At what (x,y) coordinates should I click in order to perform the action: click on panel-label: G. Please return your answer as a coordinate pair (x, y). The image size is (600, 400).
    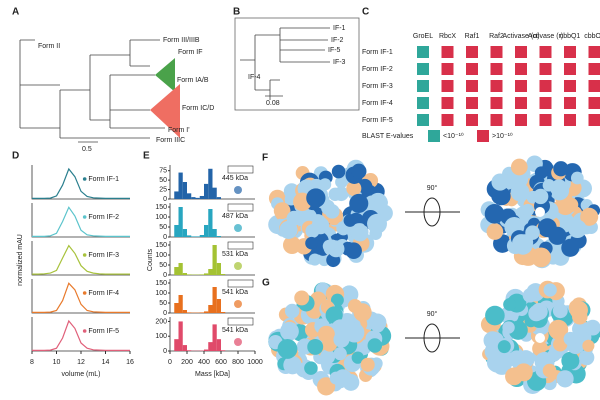
    Looking at the image, I should click on (266, 283).